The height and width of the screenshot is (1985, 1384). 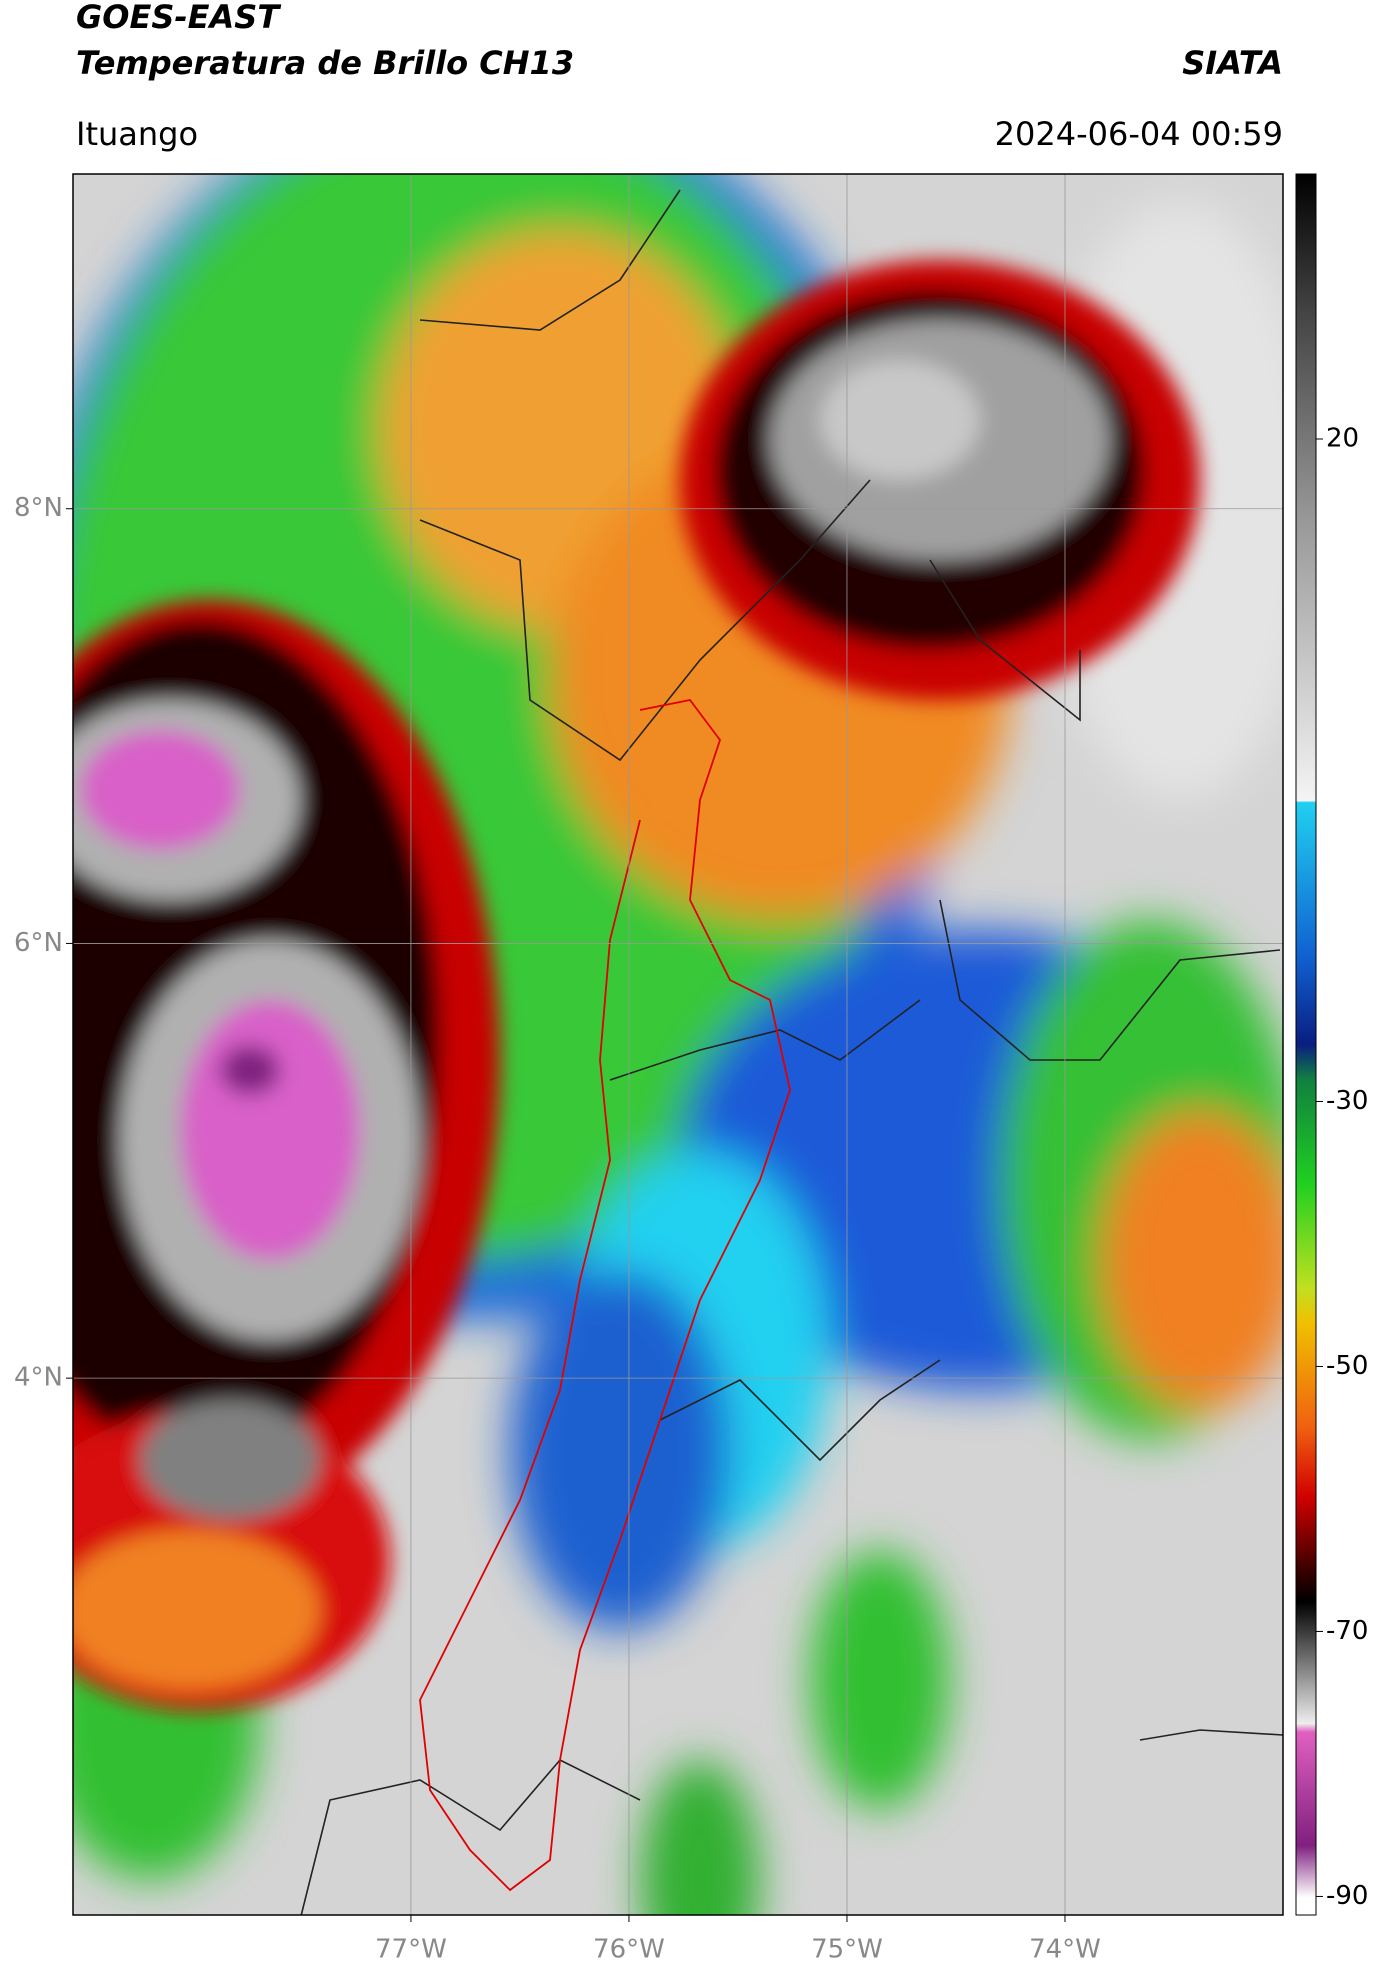 I want to click on x-tick-label: 76°W, so click(x=629, y=1950).